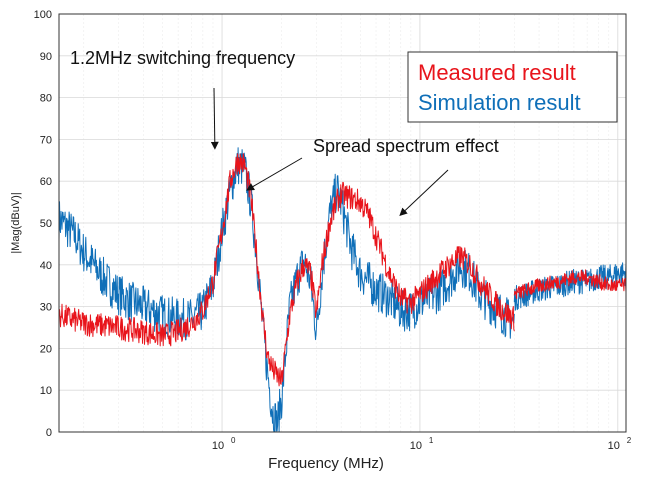  What do you see at coordinates (326, 463) in the screenshot?
I see `x-axis-label: Frequency (MHz)` at bounding box center [326, 463].